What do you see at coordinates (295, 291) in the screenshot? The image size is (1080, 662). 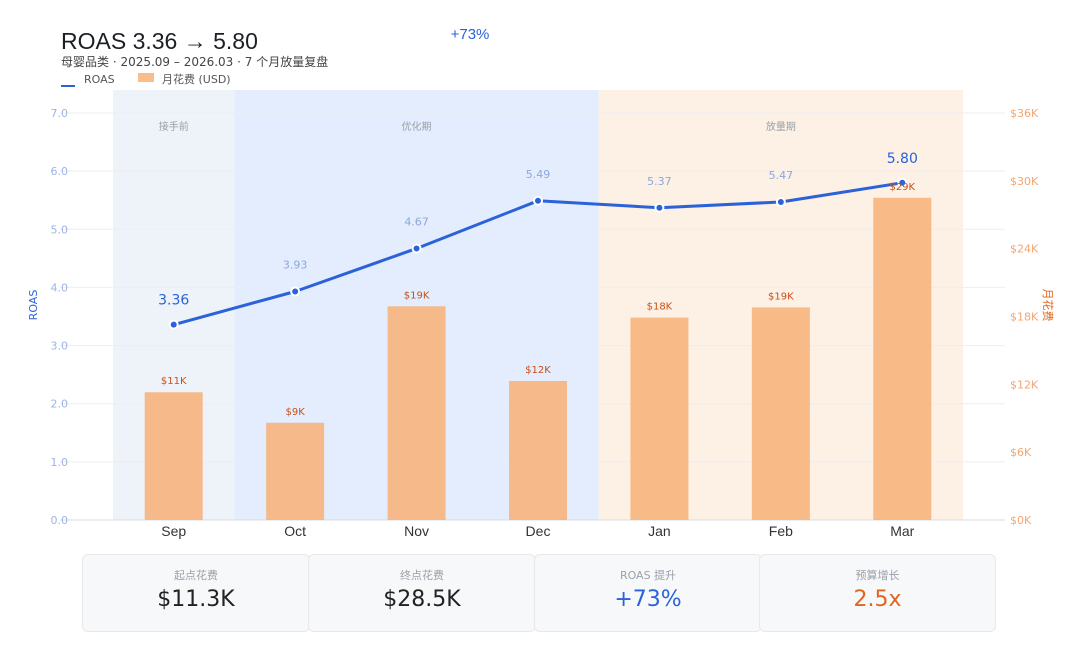 I see `roas-point-oct` at bounding box center [295, 291].